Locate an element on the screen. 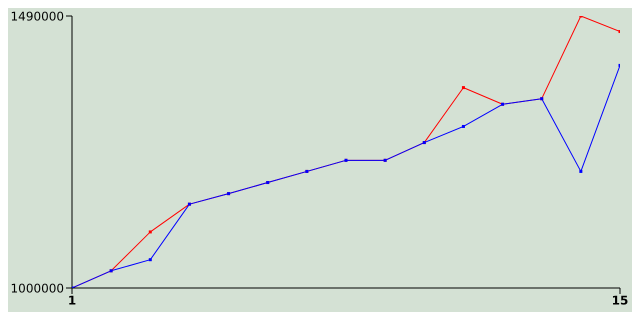  y-tick-label: 1000000 is located at coordinates (37, 288).